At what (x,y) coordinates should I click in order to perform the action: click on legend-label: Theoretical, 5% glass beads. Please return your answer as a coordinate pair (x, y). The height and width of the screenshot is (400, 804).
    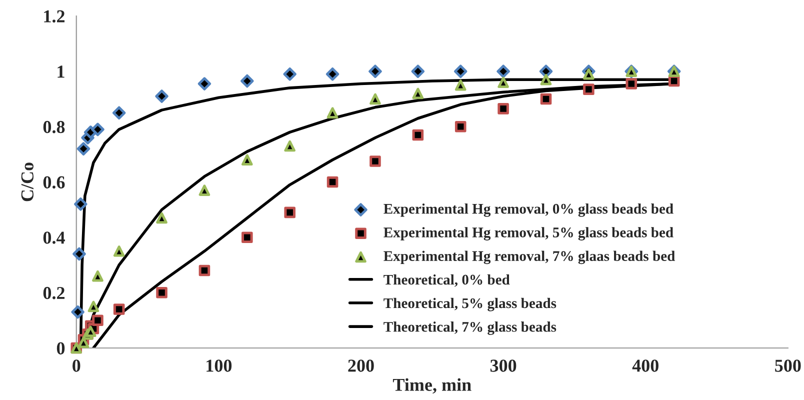
    Looking at the image, I should click on (470, 305).